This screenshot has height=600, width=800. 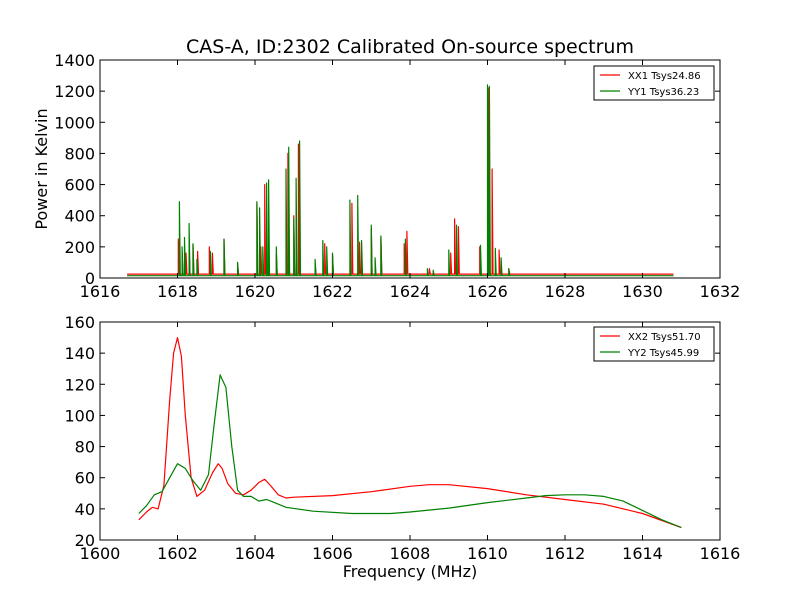 I want to click on x-axis-label: Frequency (MHz), so click(x=410, y=571).